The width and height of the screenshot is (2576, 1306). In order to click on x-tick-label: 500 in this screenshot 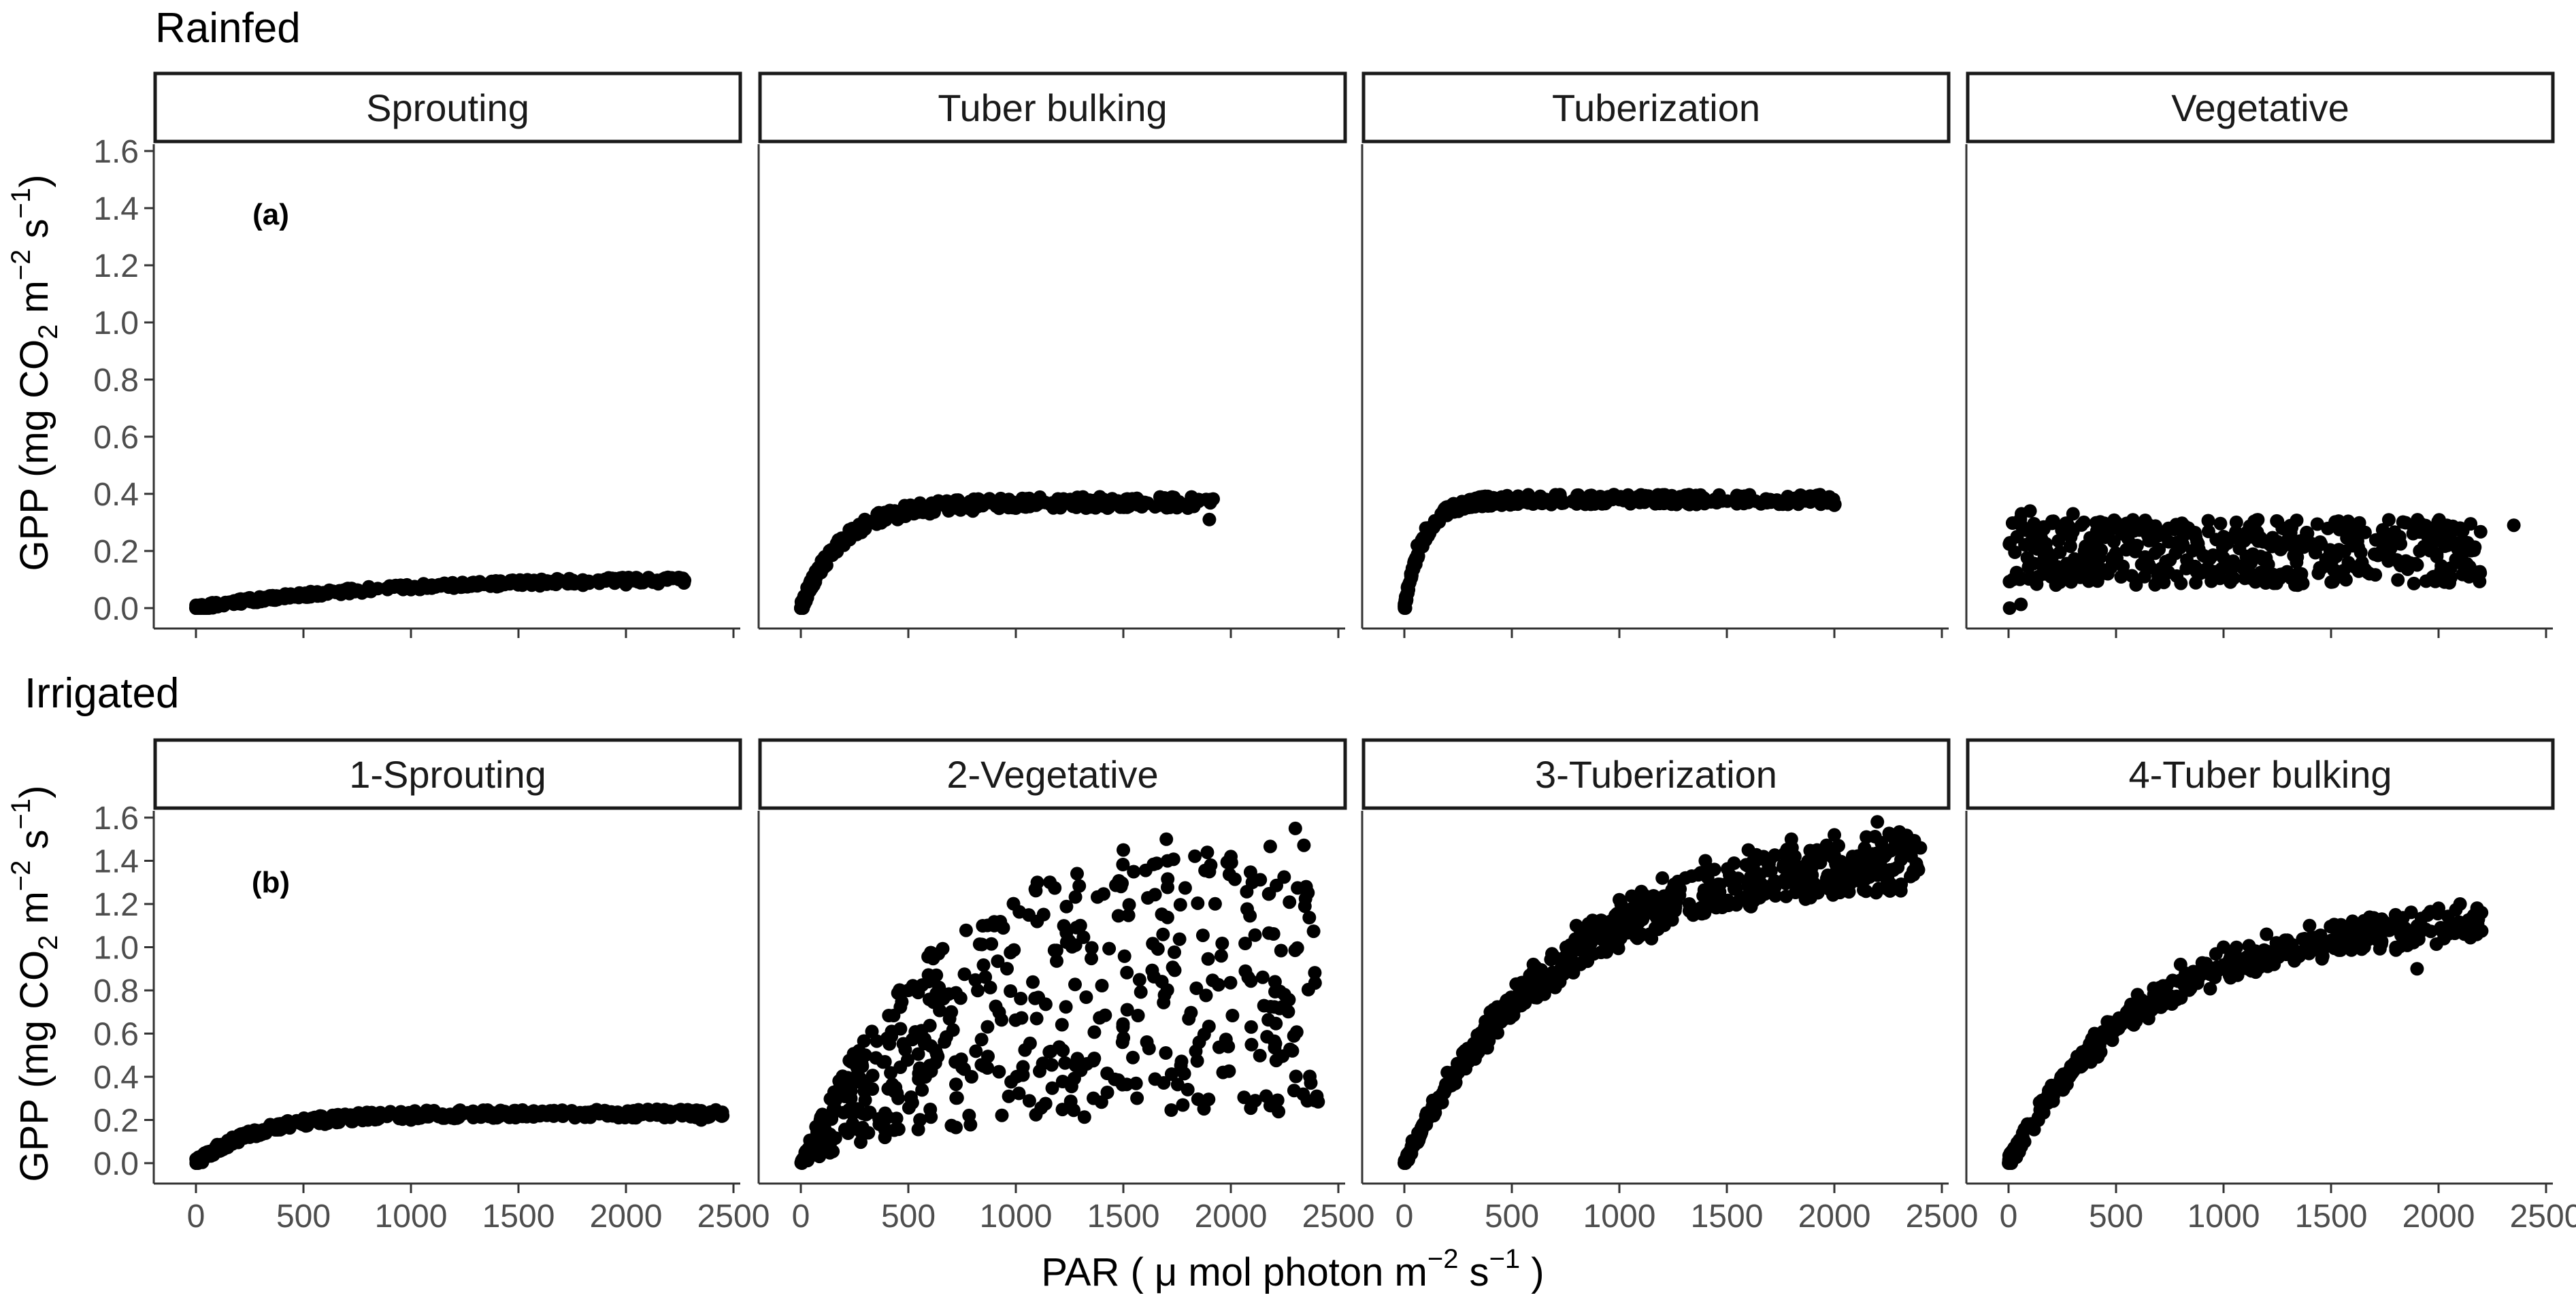, I will do `click(303, 1217)`.